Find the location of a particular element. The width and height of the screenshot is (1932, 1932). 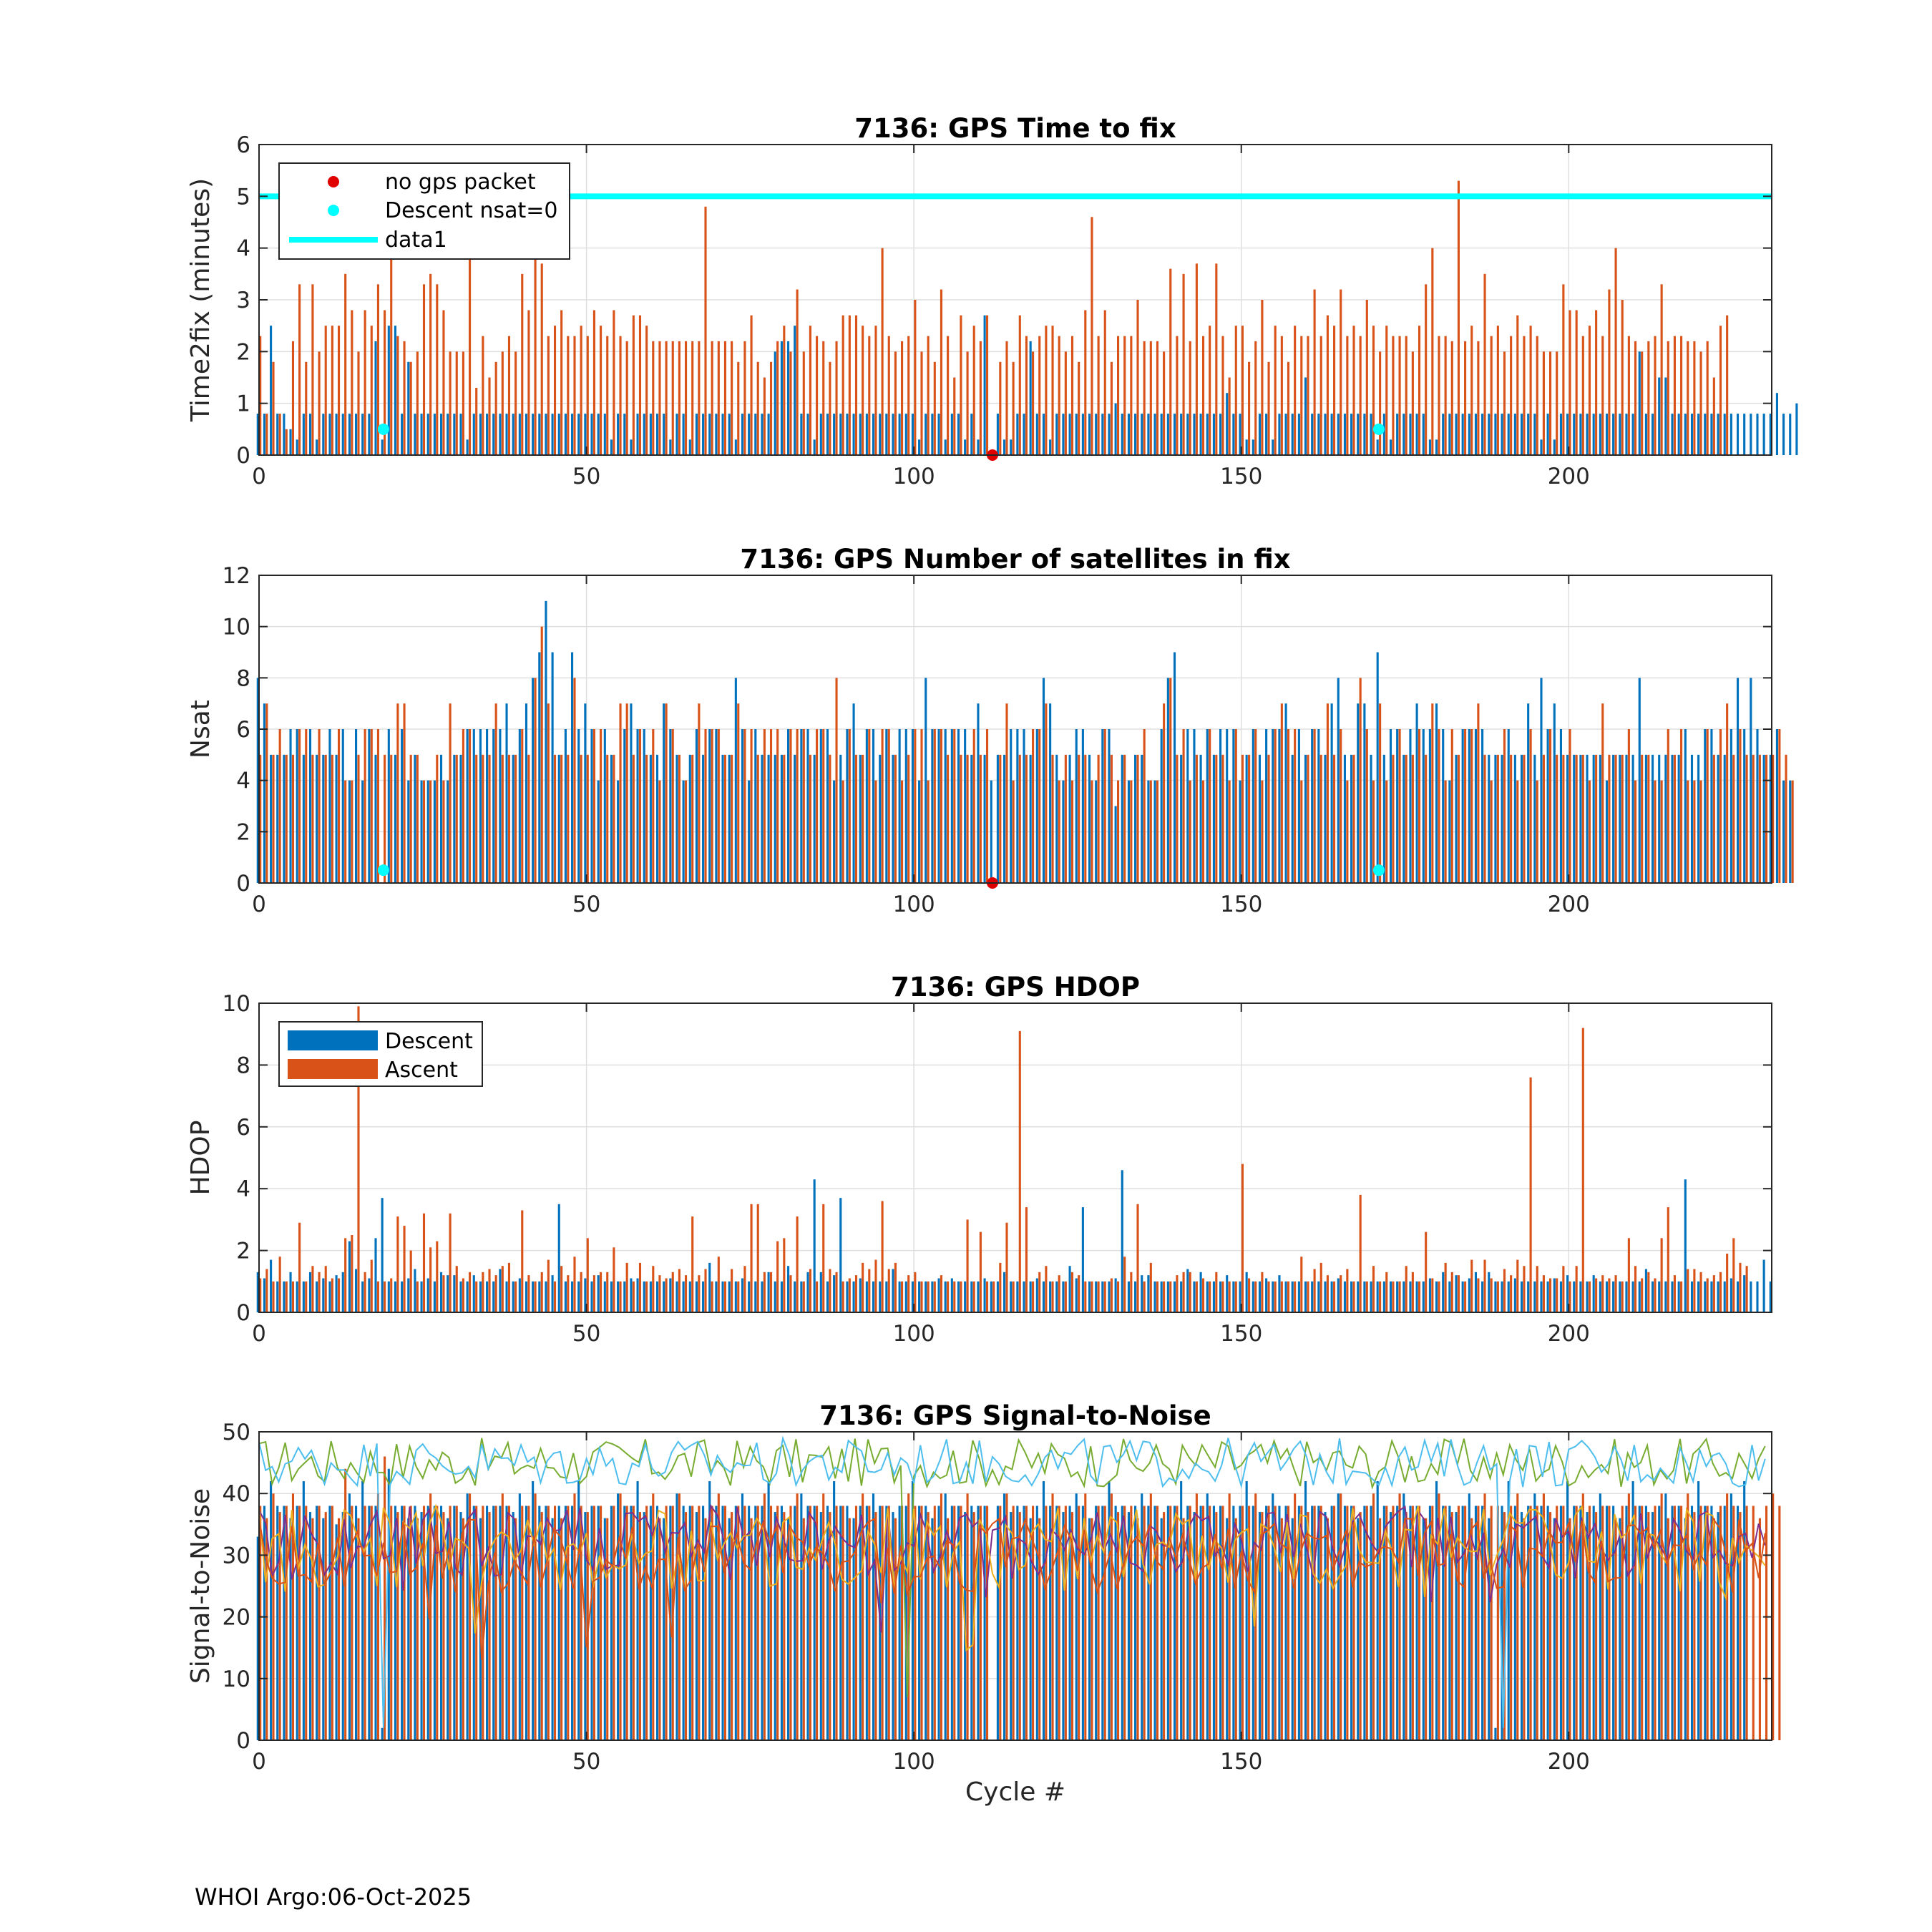

x-tick-label: 50 is located at coordinates (586, 476).